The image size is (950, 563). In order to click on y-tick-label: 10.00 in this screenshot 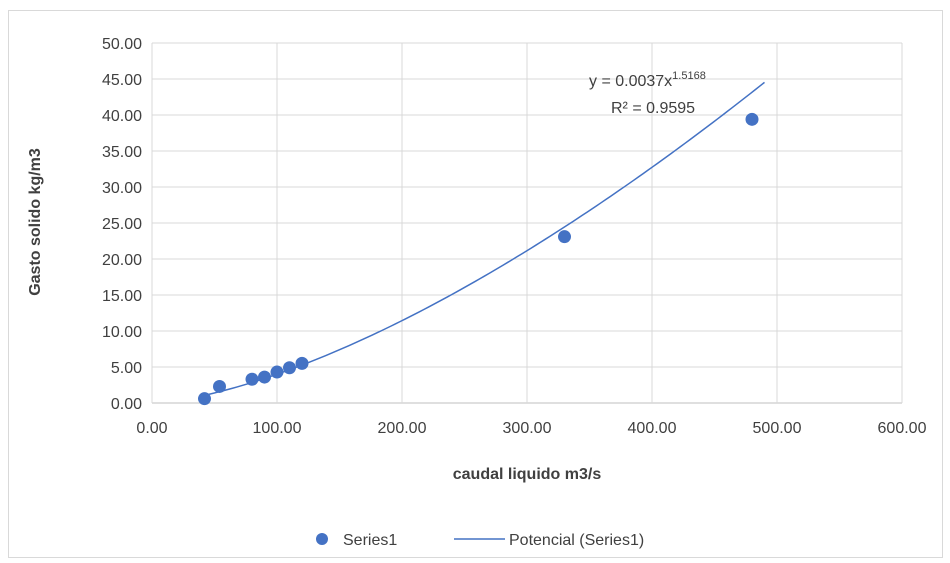, I will do `click(122, 332)`.